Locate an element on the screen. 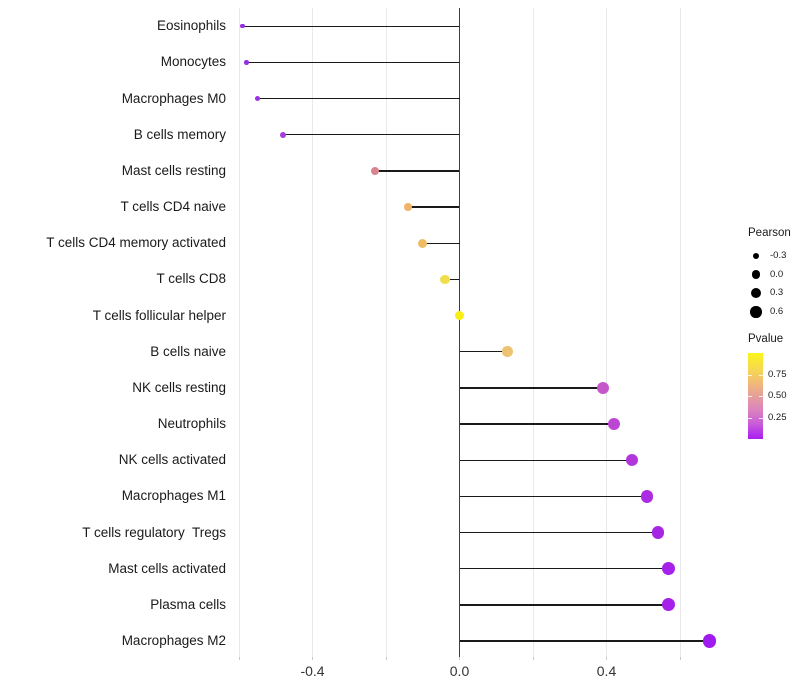 This screenshot has width=800, height=700. colorbar-tick-label: 0.75 is located at coordinates (777, 374).